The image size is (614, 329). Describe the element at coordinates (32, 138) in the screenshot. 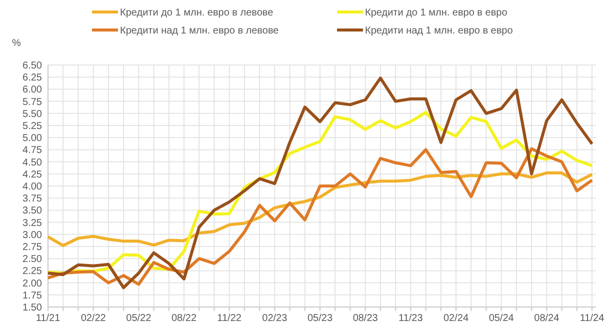

I see `y-tick-label: 5.00` at that location.